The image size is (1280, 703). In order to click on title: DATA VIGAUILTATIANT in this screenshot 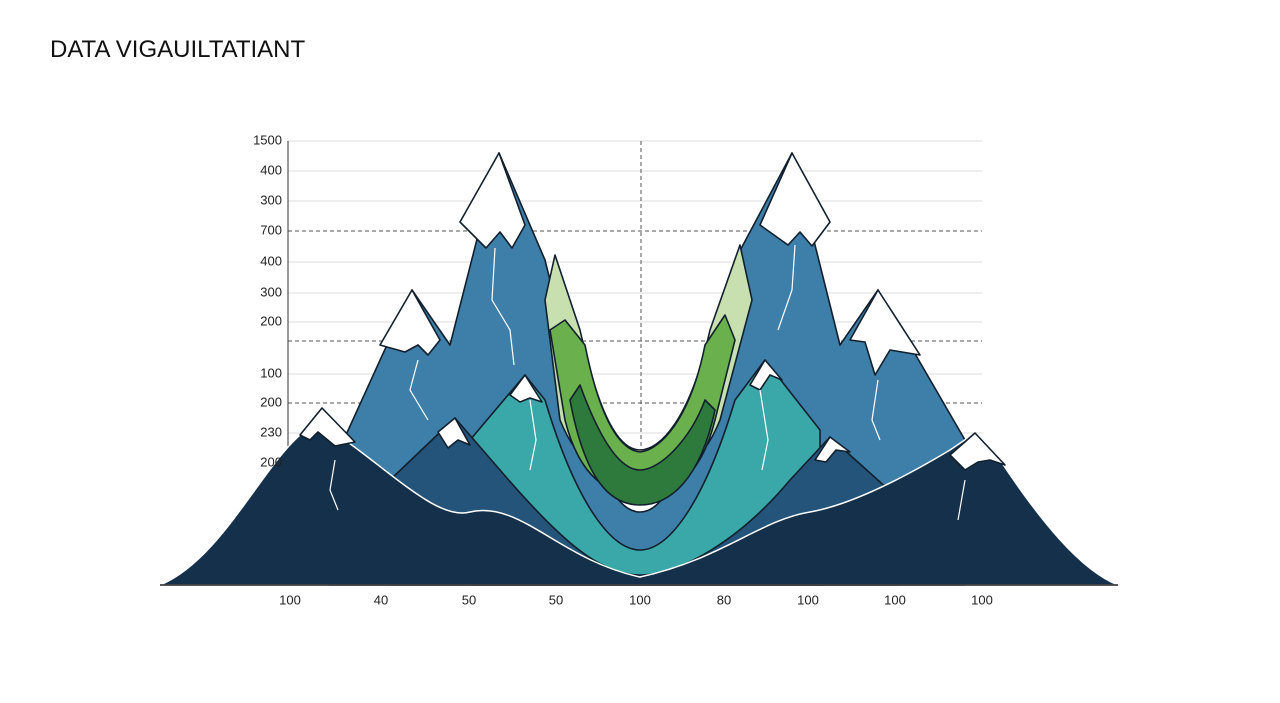, I will do `click(177, 49)`.